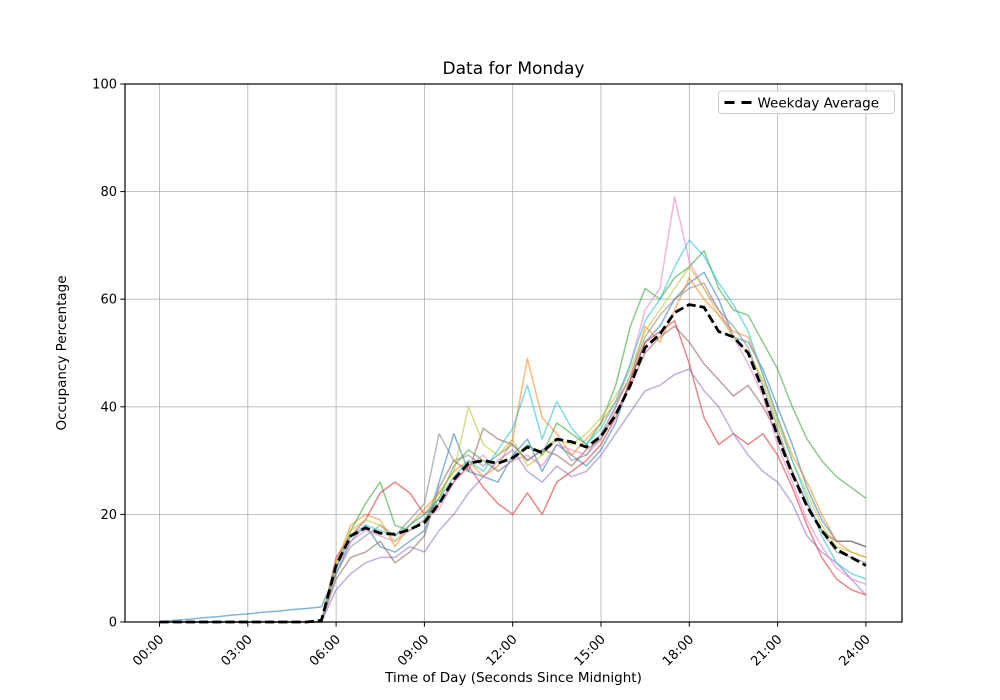  I want to click on y-tick-label: 60, so click(108, 300).